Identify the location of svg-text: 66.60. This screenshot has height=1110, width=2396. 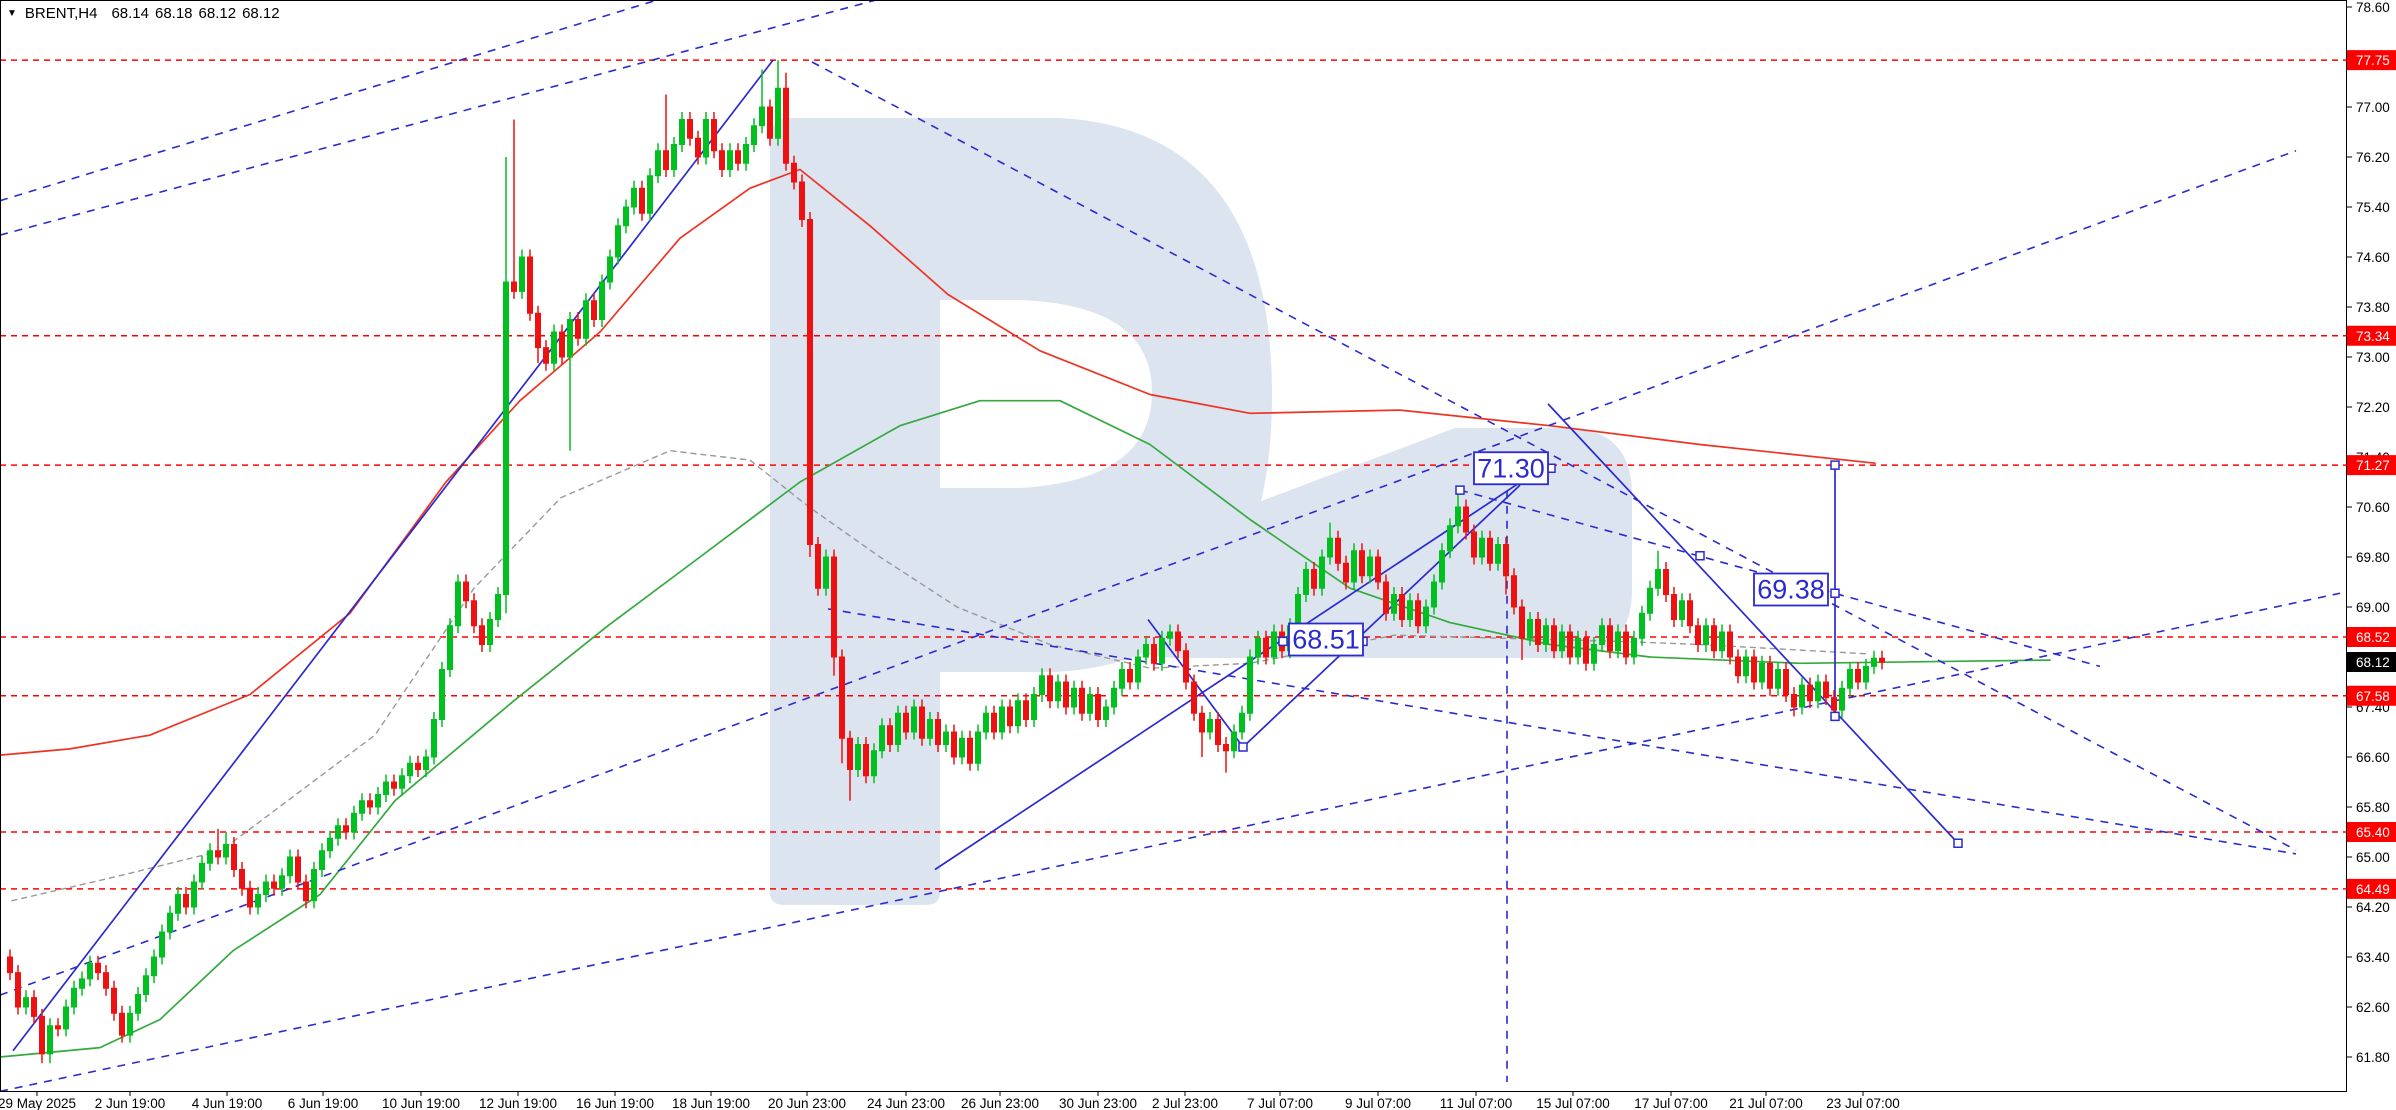
(2373, 757).